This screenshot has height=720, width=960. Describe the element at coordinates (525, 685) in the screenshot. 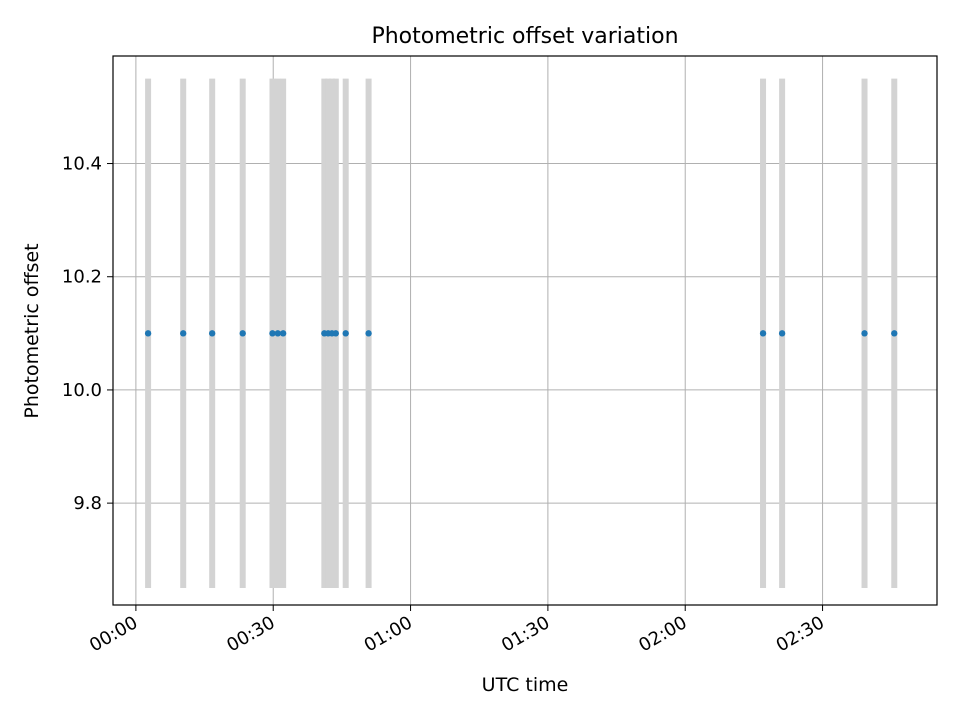

I see `x-axis-label: UTC time` at that location.